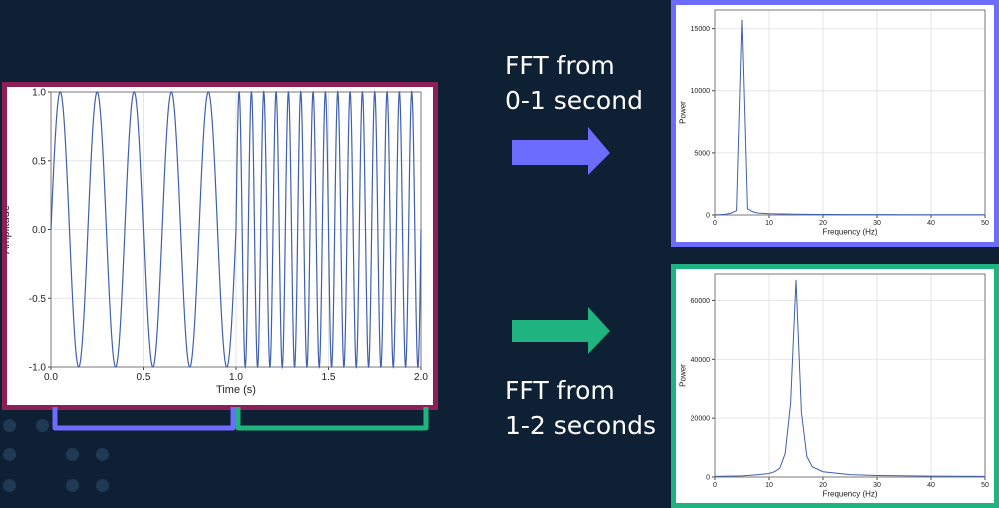  Describe the element at coordinates (9, 229) in the screenshot. I see `y-axis-label: Amplitude` at that location.